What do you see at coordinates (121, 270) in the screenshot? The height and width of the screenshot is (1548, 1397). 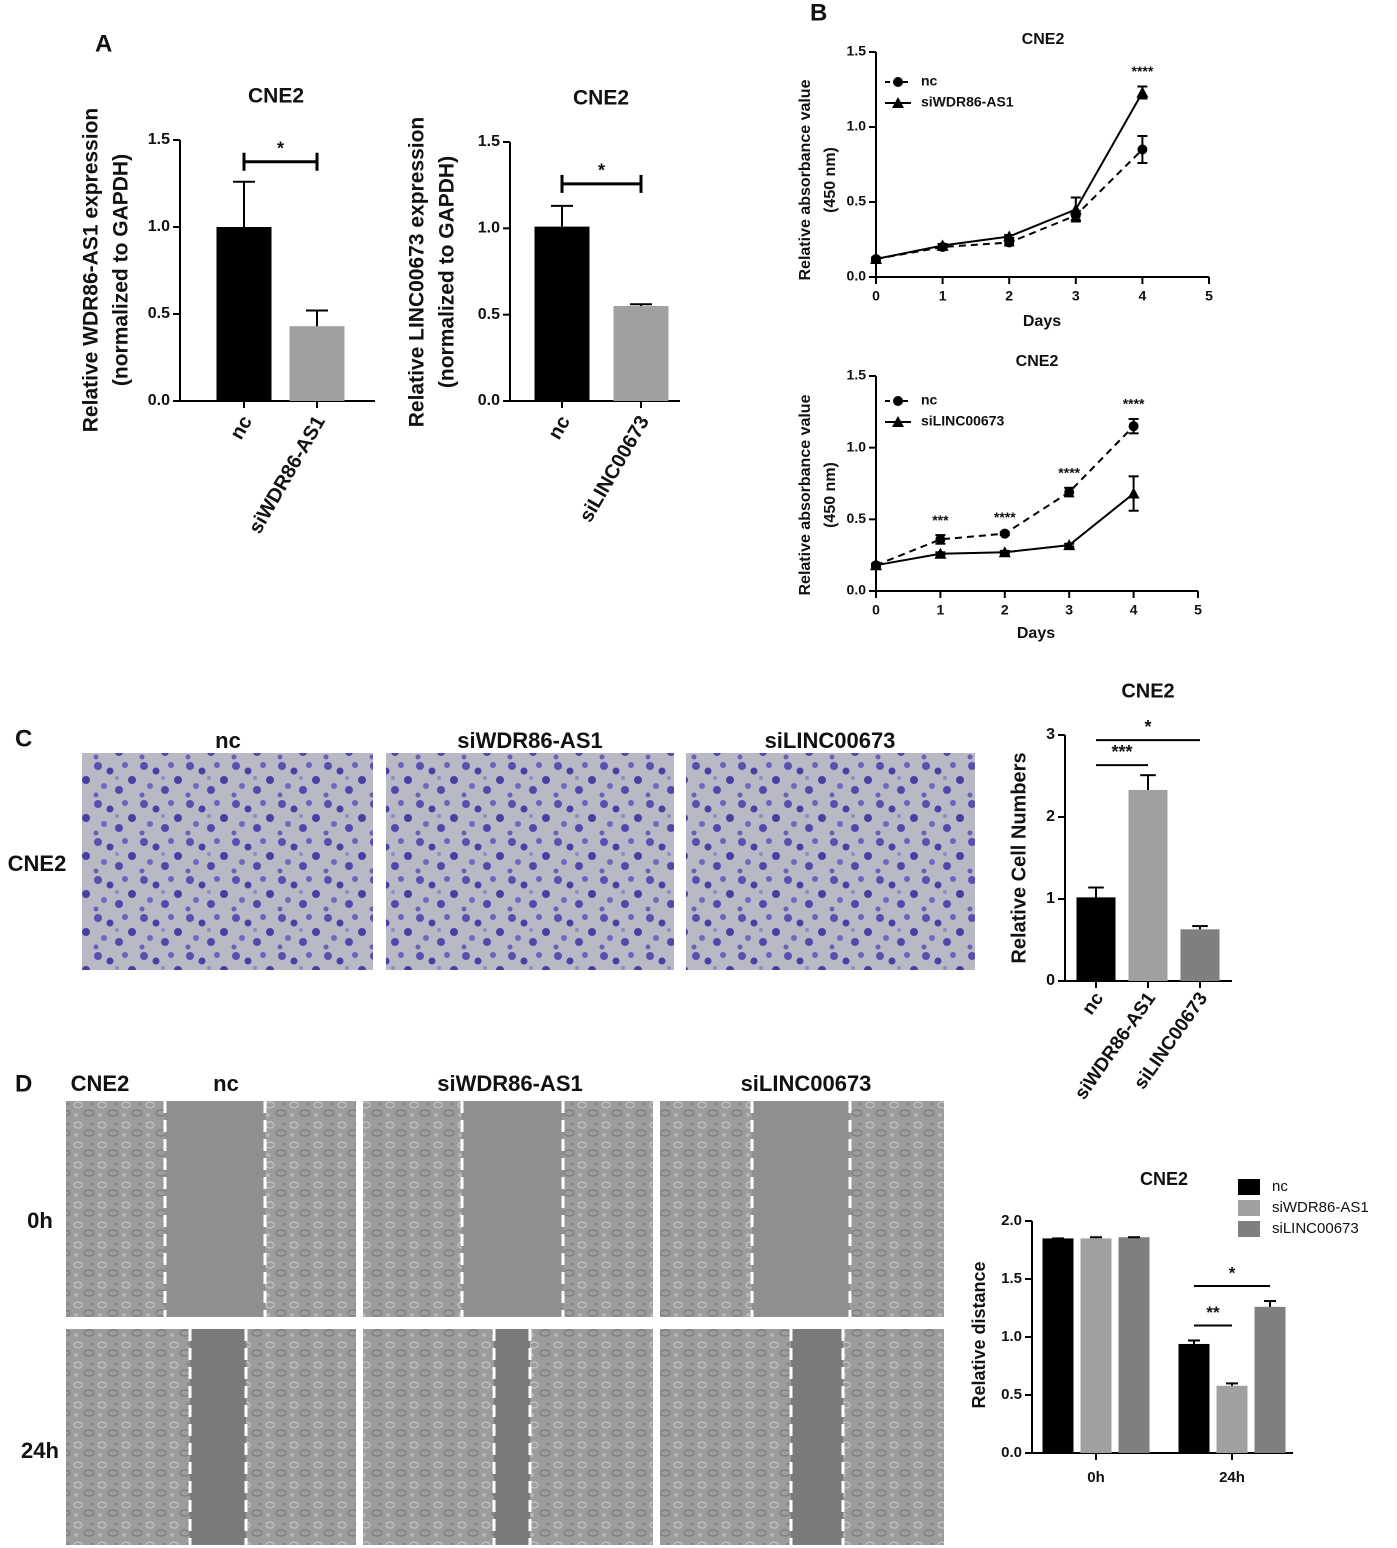 I see `y-axis-label: (normalized to GAPDH)` at bounding box center [121, 270].